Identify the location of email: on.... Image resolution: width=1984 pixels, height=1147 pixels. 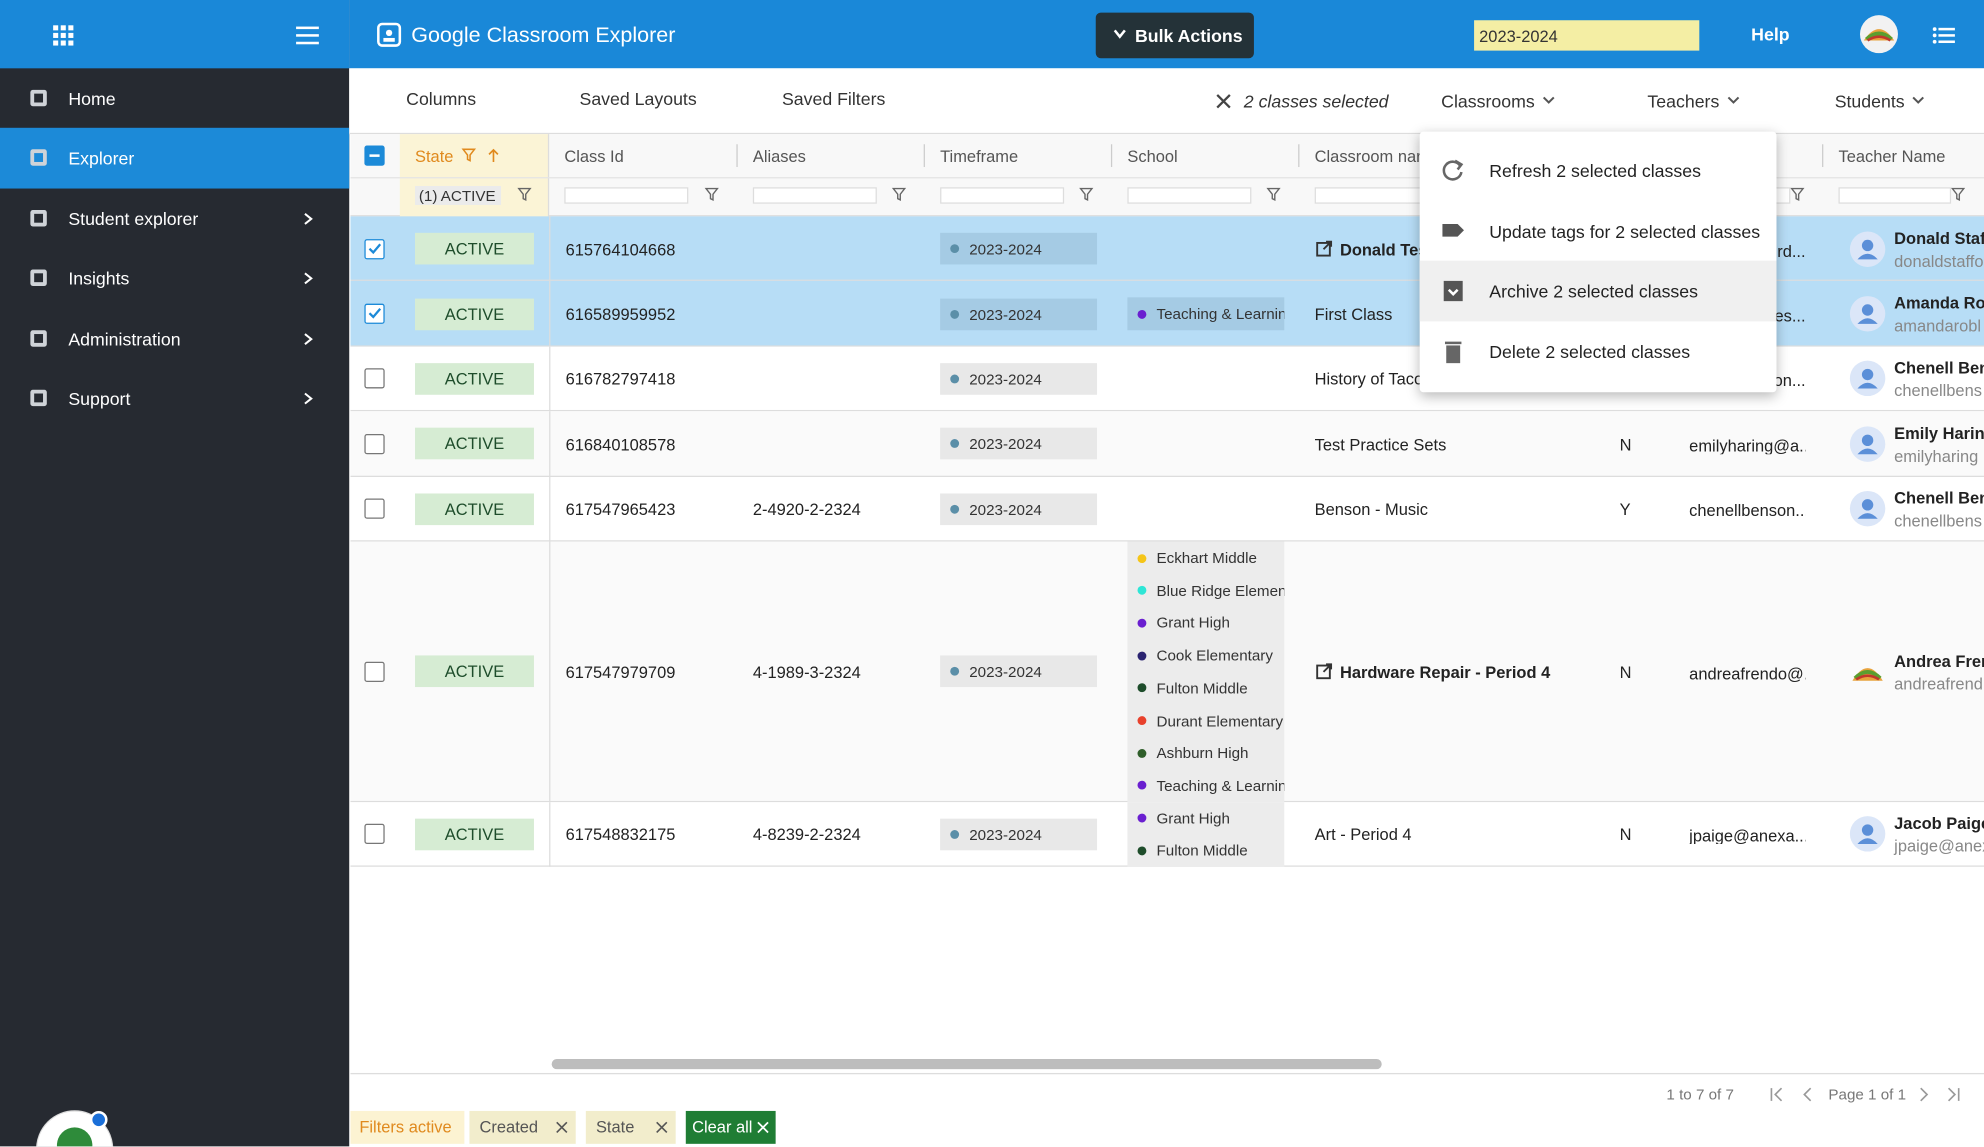
(1789, 380).